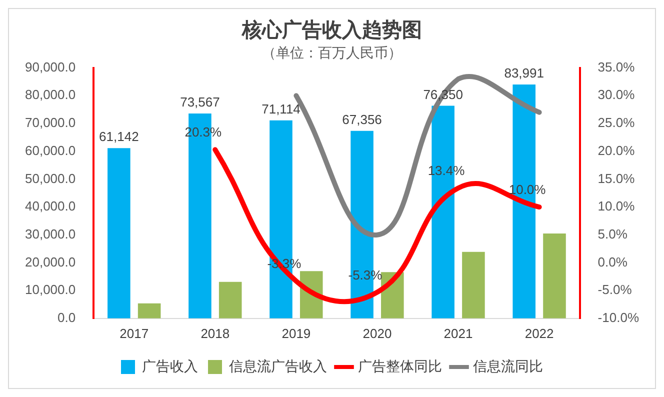 This screenshot has height=397, width=664. What do you see at coordinates (119, 136) in the screenshot?
I see `data-label: 61,142` at bounding box center [119, 136].